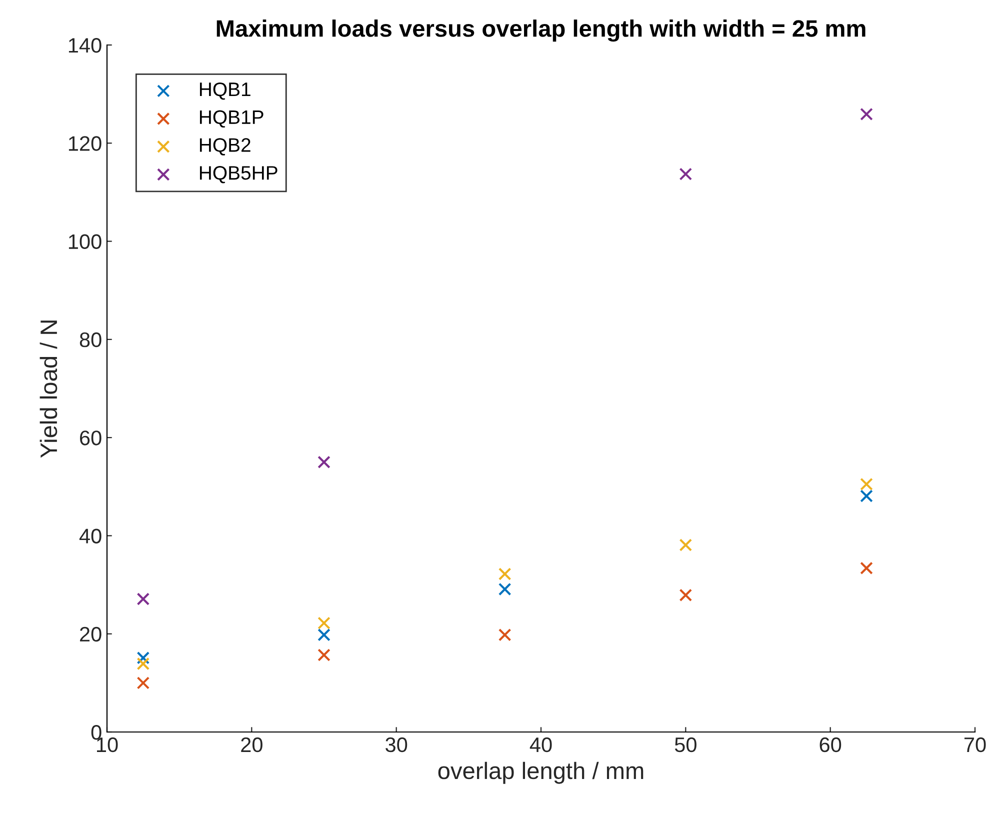 The width and height of the screenshot is (994, 817). I want to click on x-tick-label: 50, so click(685, 744).